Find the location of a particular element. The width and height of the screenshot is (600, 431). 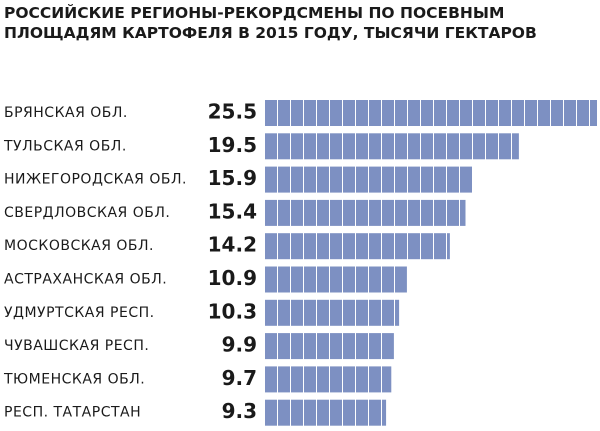

value-label: 19.5 is located at coordinates (232, 145).